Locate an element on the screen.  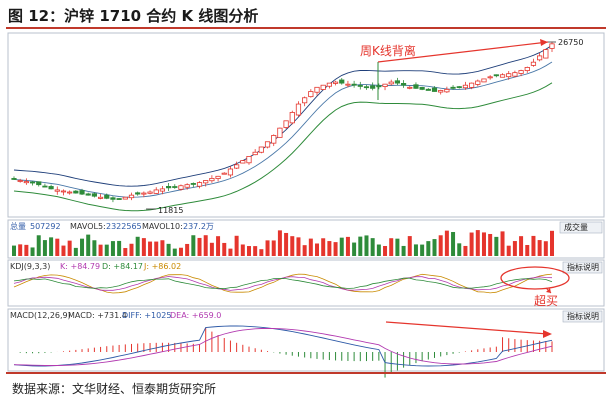
kdj-k-value: K: +84.79 is located at coordinates (80, 266).